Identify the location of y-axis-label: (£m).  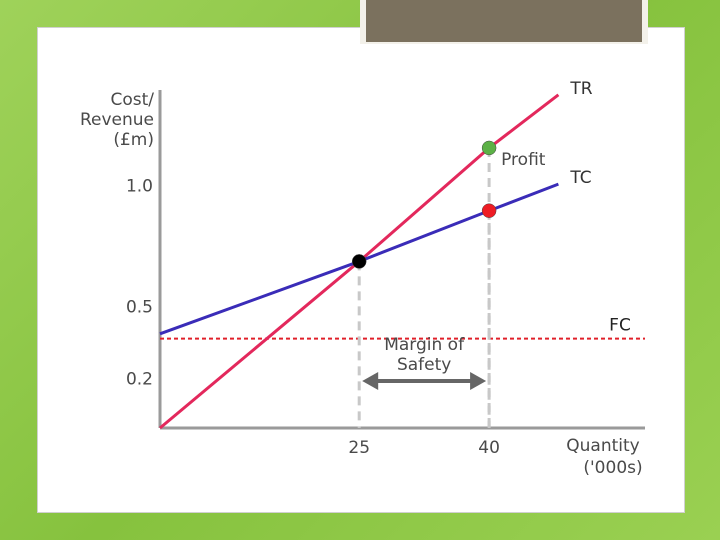
(133, 140).